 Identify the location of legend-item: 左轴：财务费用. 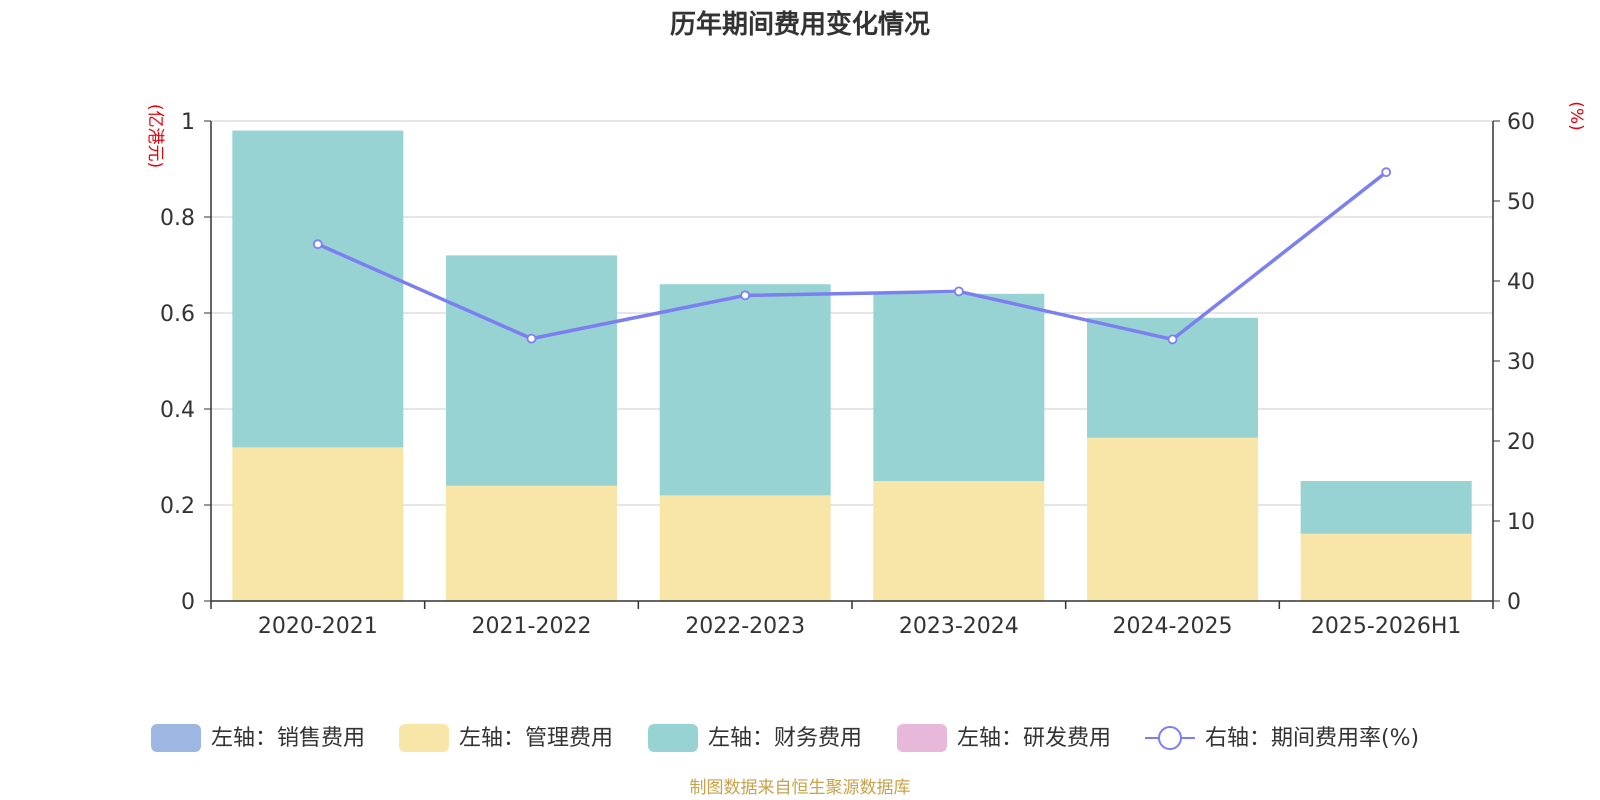
(755, 738).